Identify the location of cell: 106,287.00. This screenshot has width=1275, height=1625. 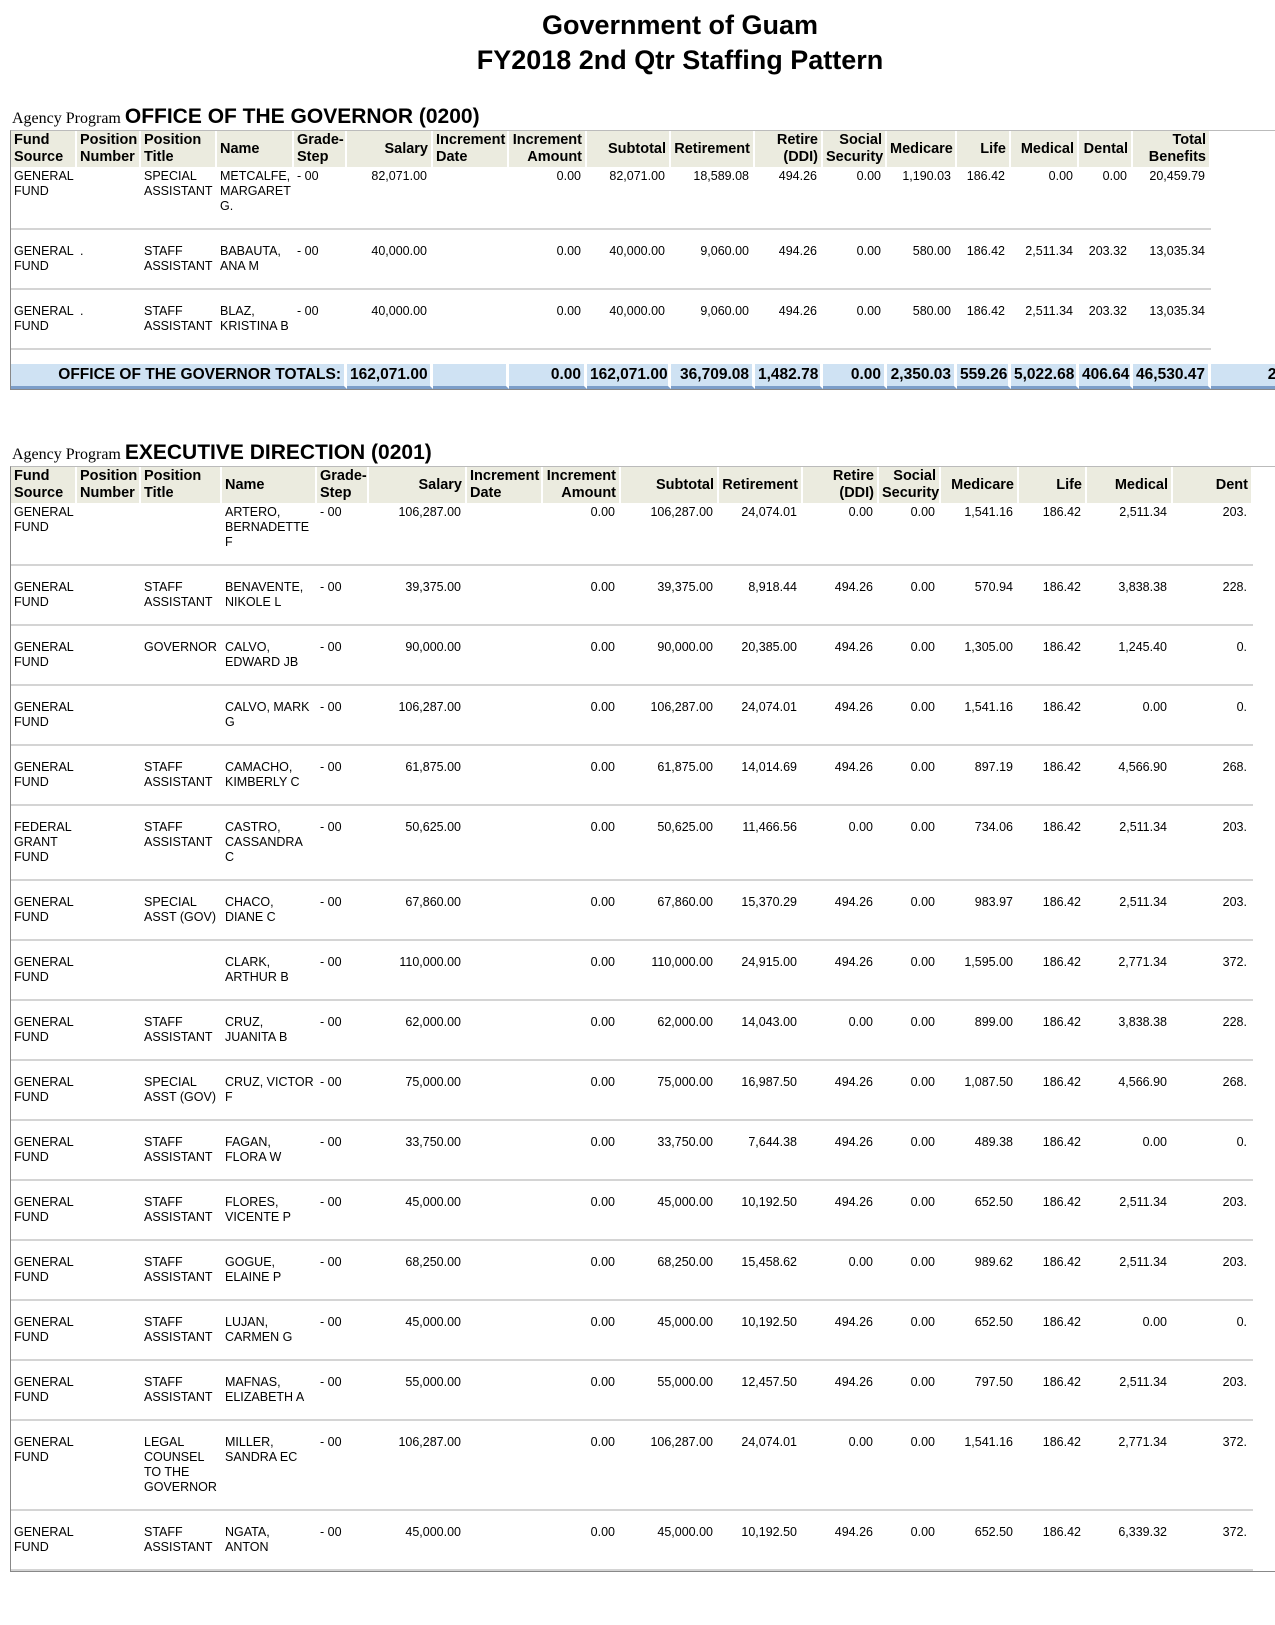
(670, 716).